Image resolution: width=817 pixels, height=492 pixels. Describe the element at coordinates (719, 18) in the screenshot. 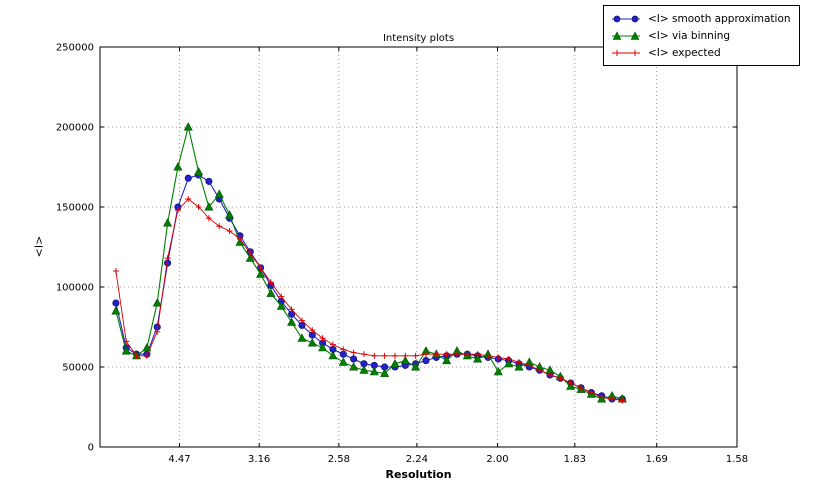

I see `legend-label: <I> smooth approximation` at that location.